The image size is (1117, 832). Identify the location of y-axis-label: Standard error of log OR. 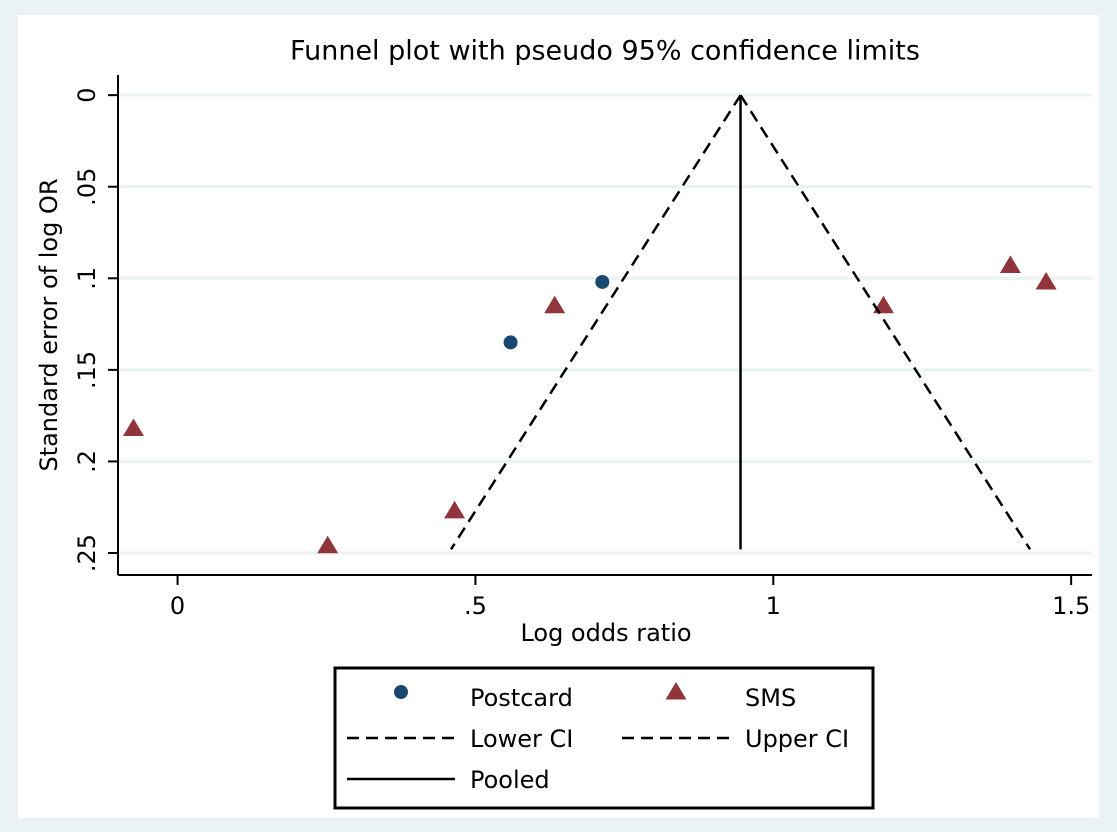
(49, 324).